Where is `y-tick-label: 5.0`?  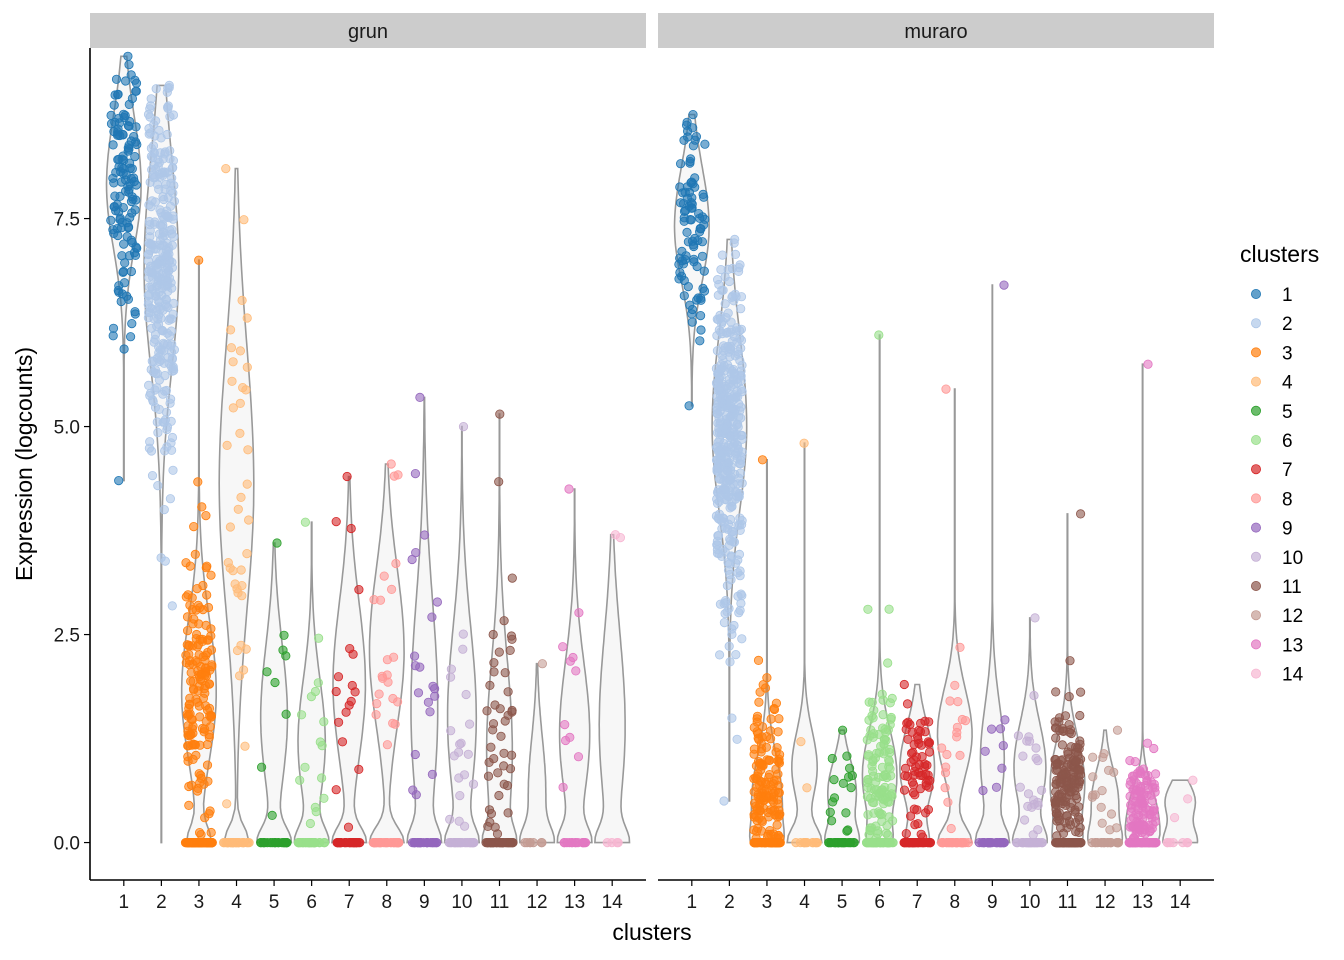 y-tick-label: 5.0 is located at coordinates (67, 428).